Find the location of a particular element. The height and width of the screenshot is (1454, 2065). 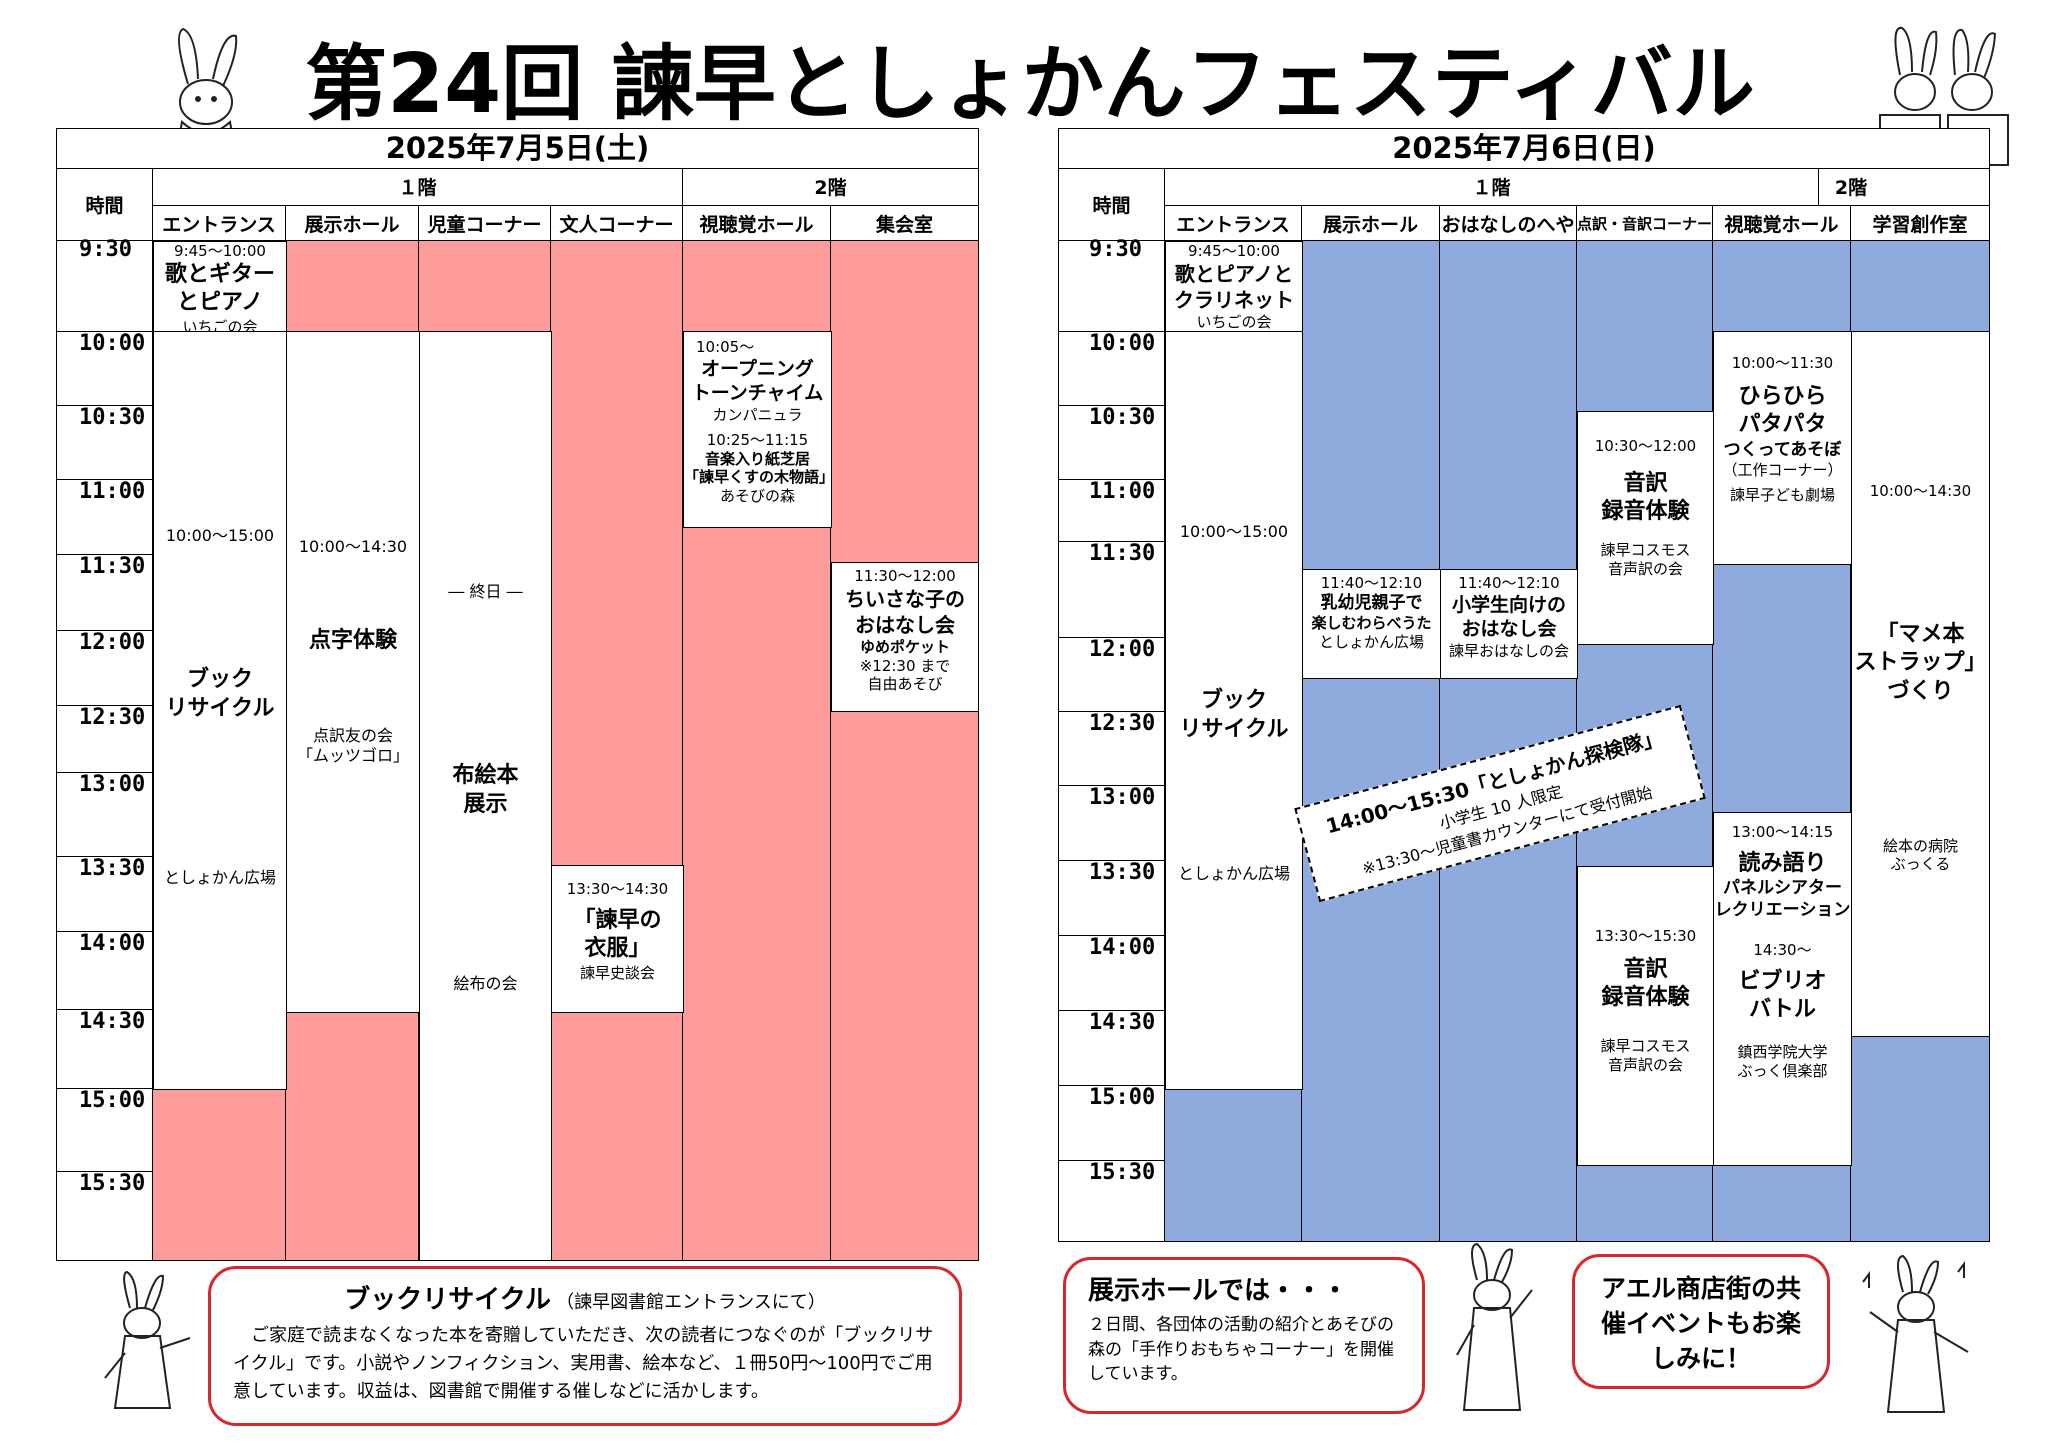

event-elementary-storytime: 11:40～12:10 小学生向けの おはなし会 諫早おはなしの会 is located at coordinates (1509, 624).